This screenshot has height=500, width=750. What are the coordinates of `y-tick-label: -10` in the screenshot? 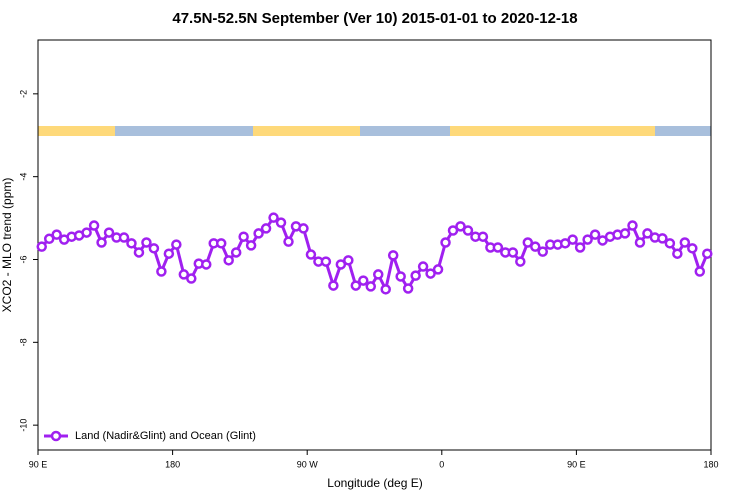 It's located at (23, 425).